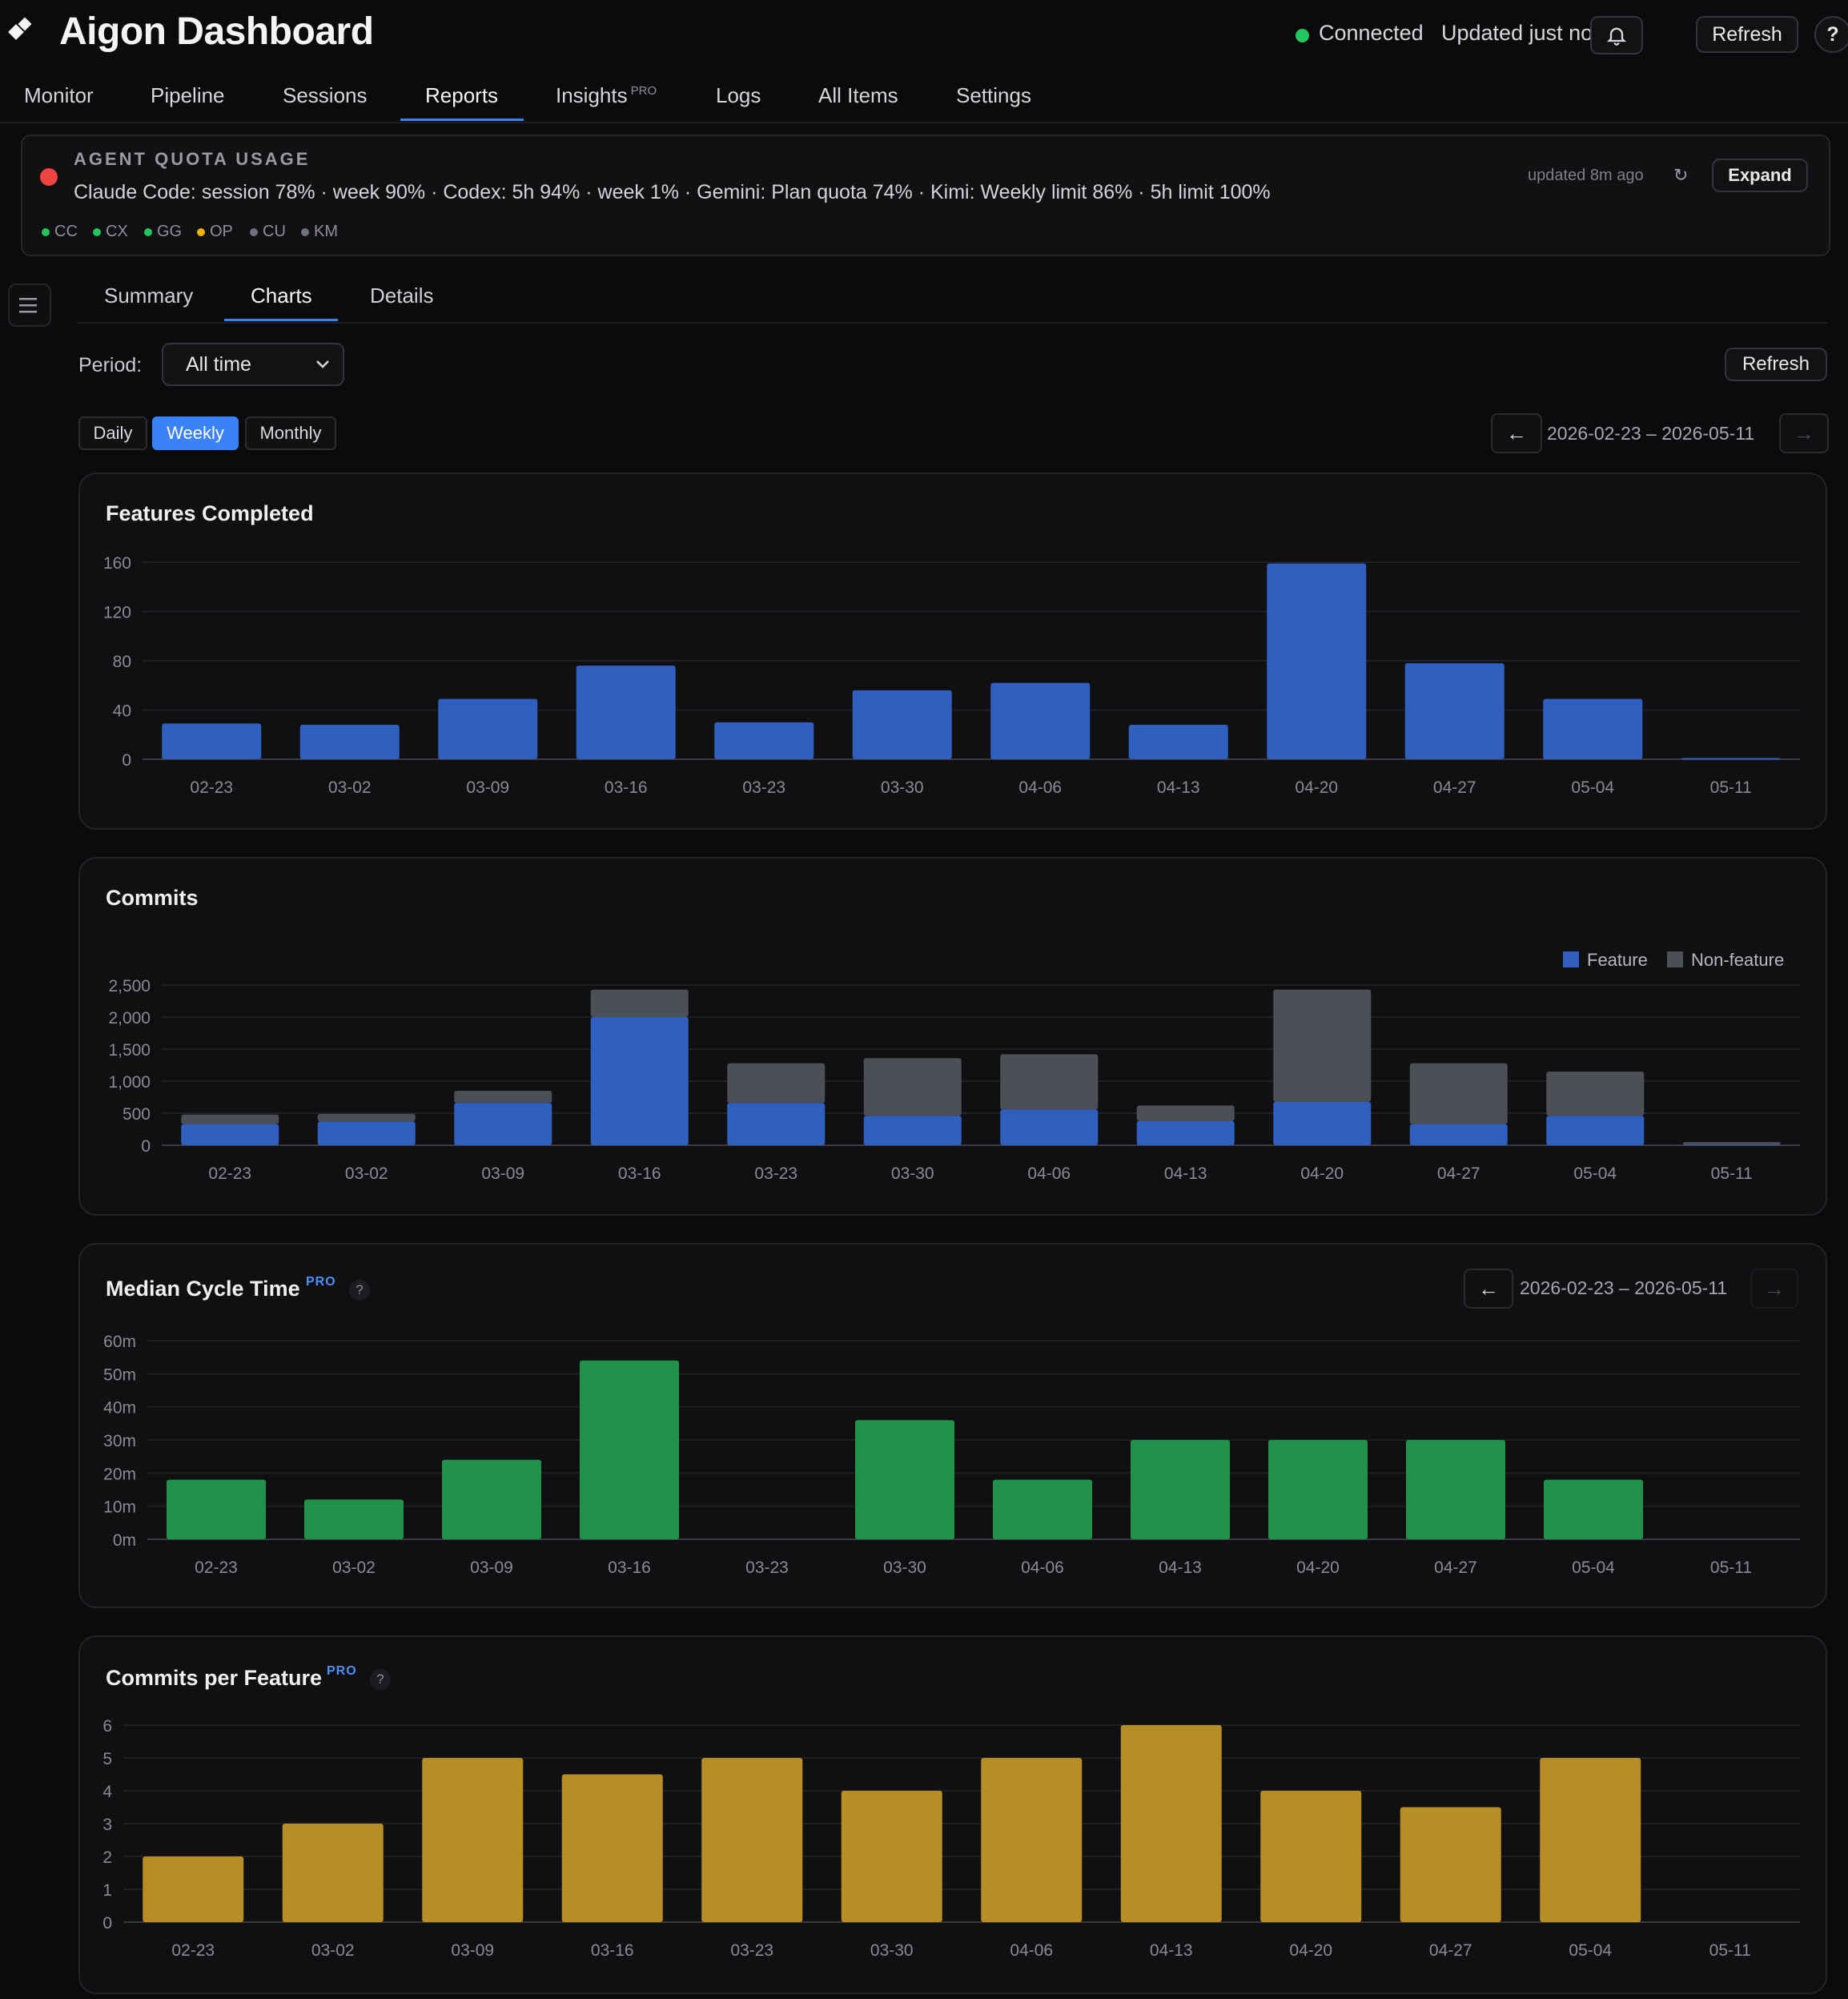 The width and height of the screenshot is (1848, 1999). Describe the element at coordinates (119, 1441) in the screenshot. I see `y-tick-label: 30m` at that location.